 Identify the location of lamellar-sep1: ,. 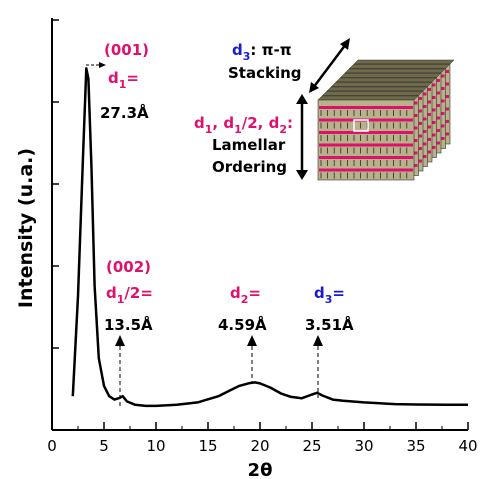
(217, 123).